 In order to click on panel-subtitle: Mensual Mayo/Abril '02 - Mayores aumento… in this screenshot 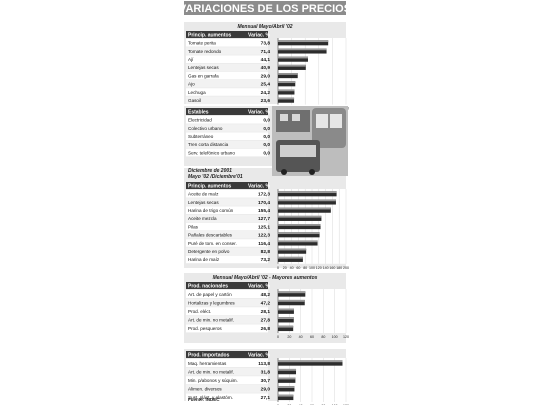, I will do `click(265, 278)`.